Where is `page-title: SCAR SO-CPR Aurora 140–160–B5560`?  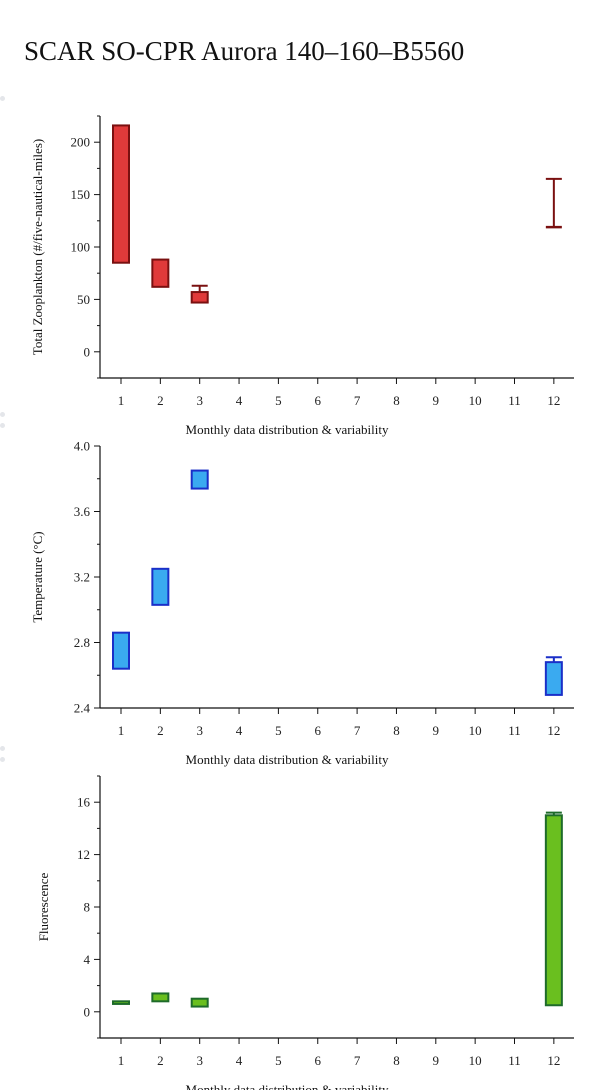
page-title: SCAR SO-CPR Aurora 140–160–B5560 is located at coordinates (244, 51).